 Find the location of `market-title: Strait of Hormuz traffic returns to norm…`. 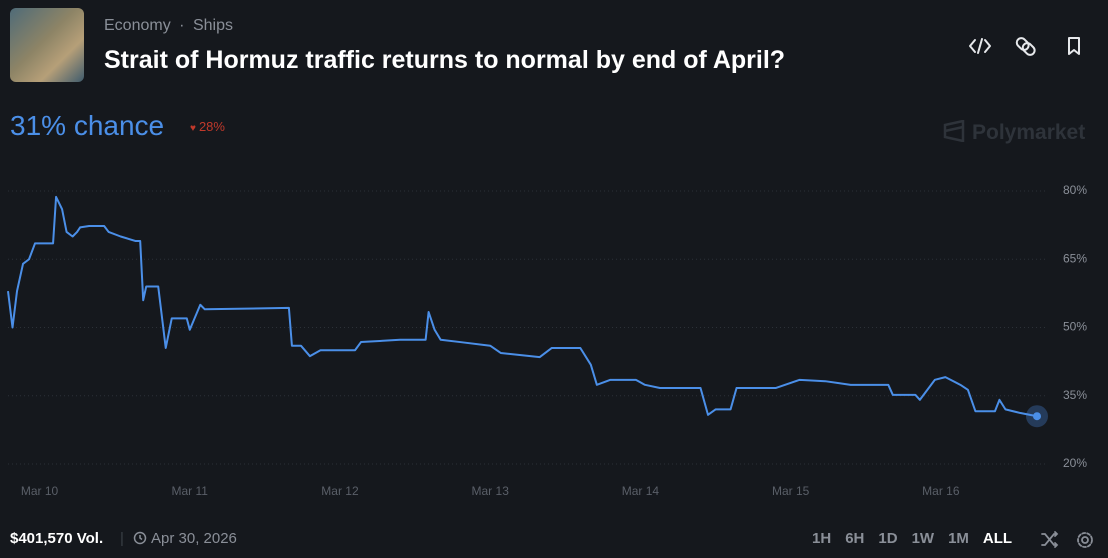

market-title: Strait of Hormuz traffic returns to norm… is located at coordinates (445, 60).